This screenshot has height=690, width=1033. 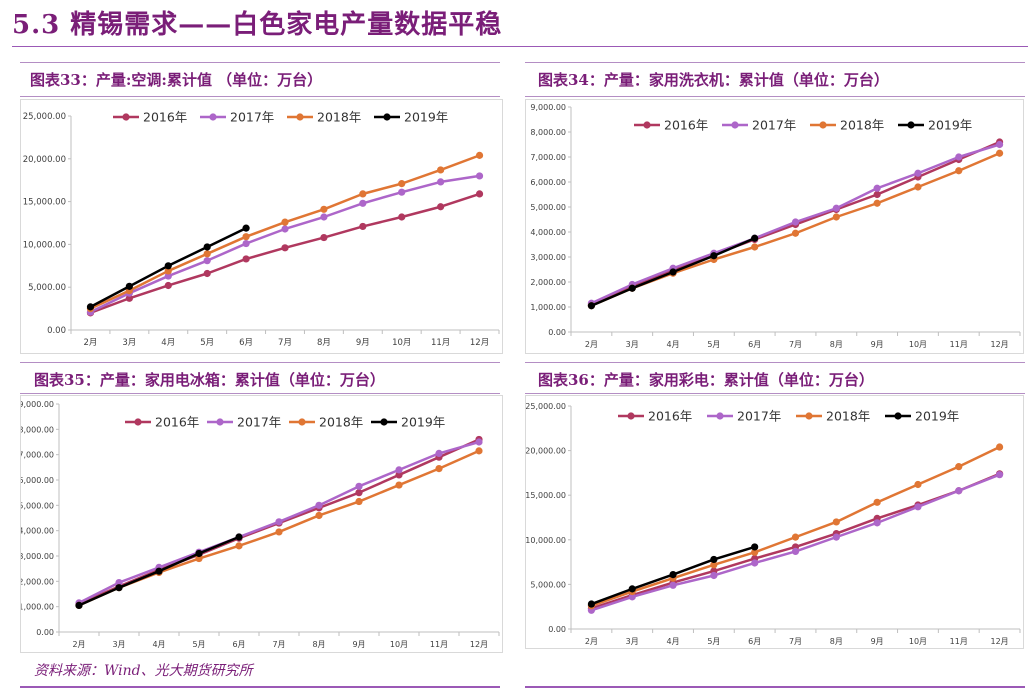 I want to click on bottom-rule-left, so click(x=260, y=687).